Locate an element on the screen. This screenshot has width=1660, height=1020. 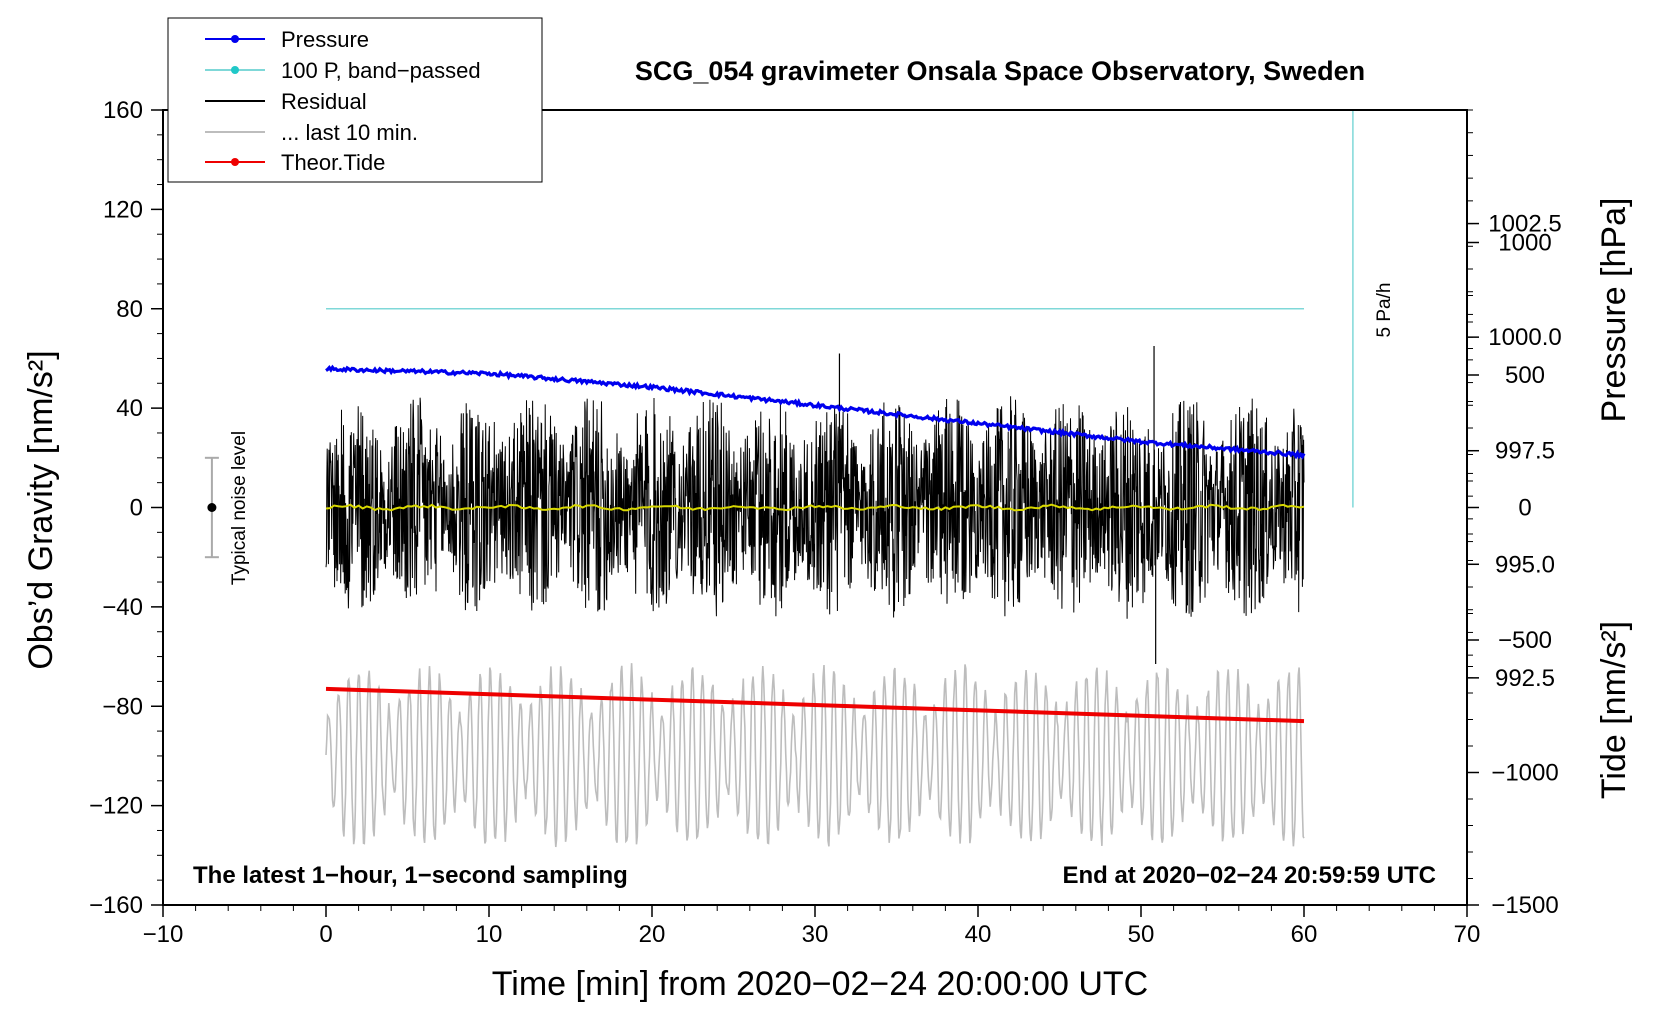
legend-label-residual: Residual is located at coordinates (324, 101).